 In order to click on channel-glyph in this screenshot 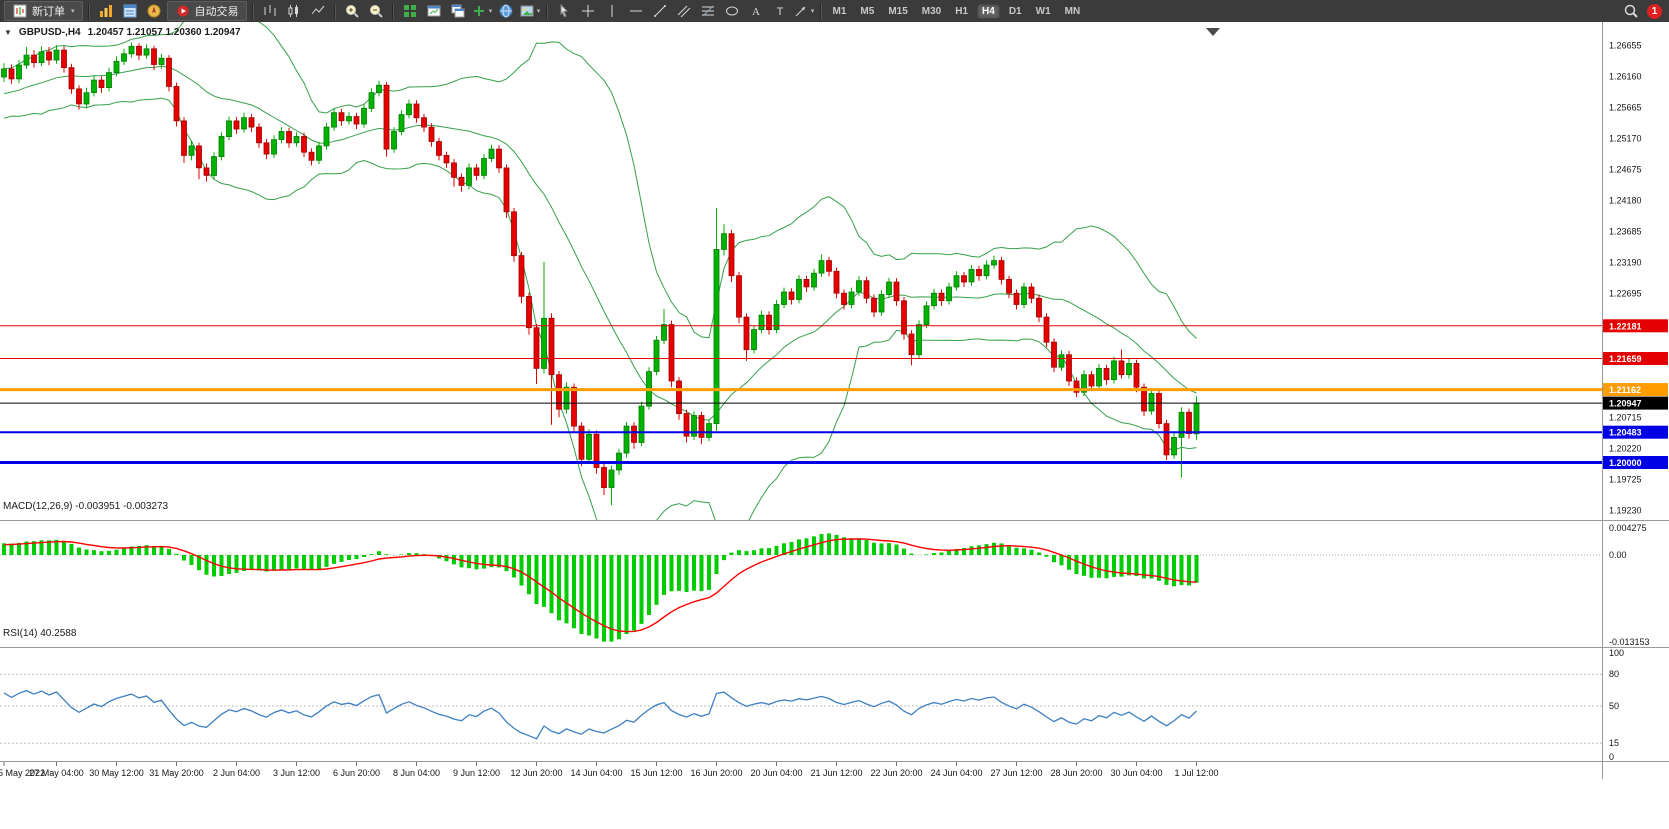, I will do `click(683, 11)`.